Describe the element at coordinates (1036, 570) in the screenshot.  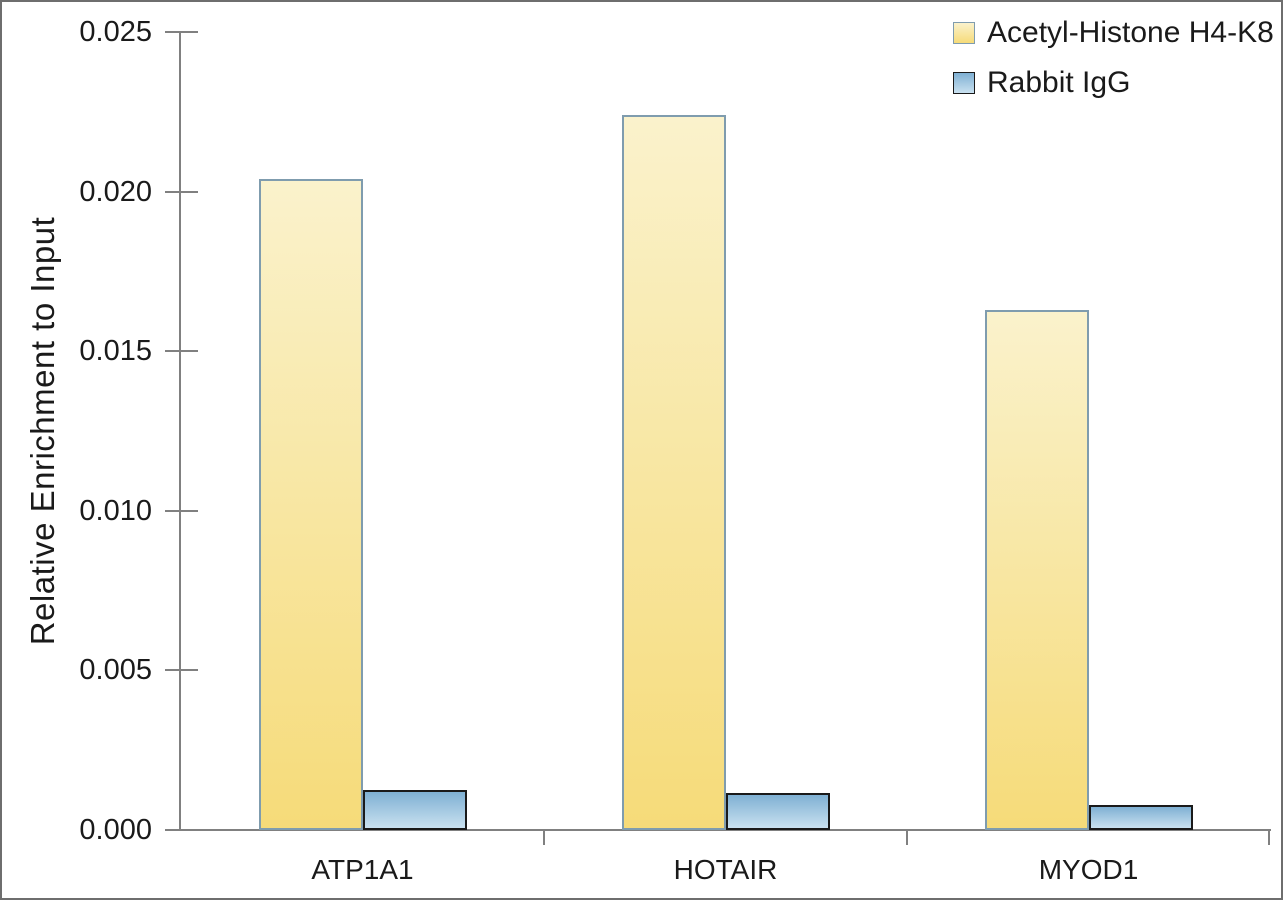
I see `bar-acetyl-histone-h4-k8-myod1` at that location.